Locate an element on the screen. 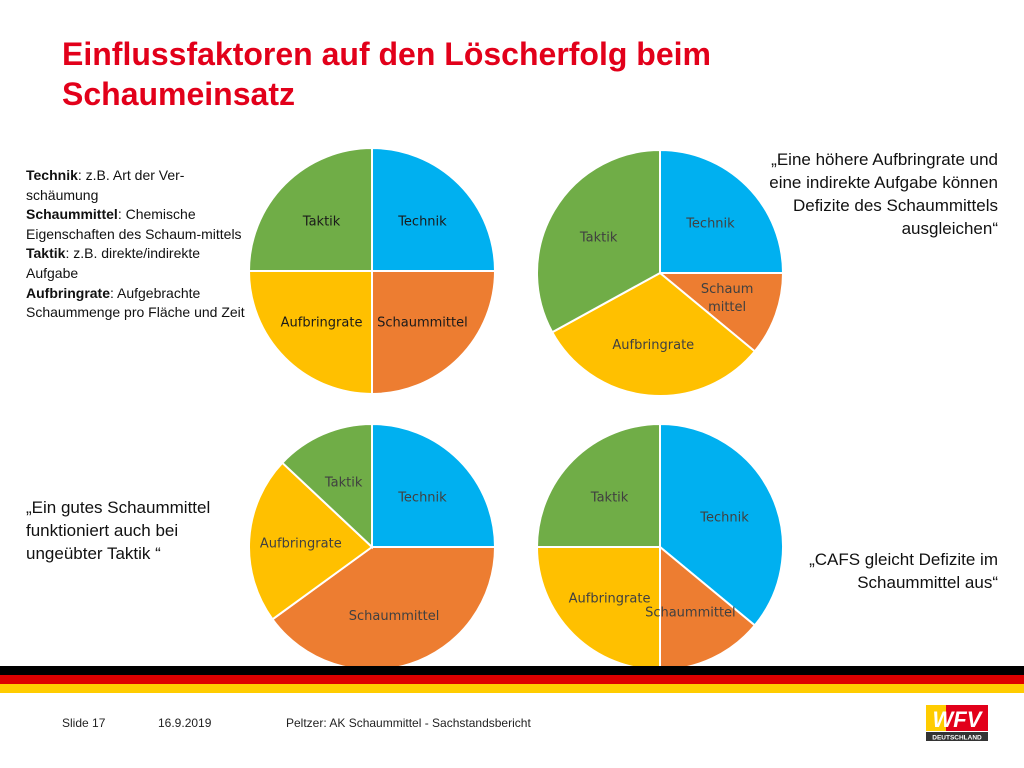 The image size is (1024, 768). pie-chart-1: Technik Schaummittel Aufbringrate Taktik is located at coordinates (372, 271).